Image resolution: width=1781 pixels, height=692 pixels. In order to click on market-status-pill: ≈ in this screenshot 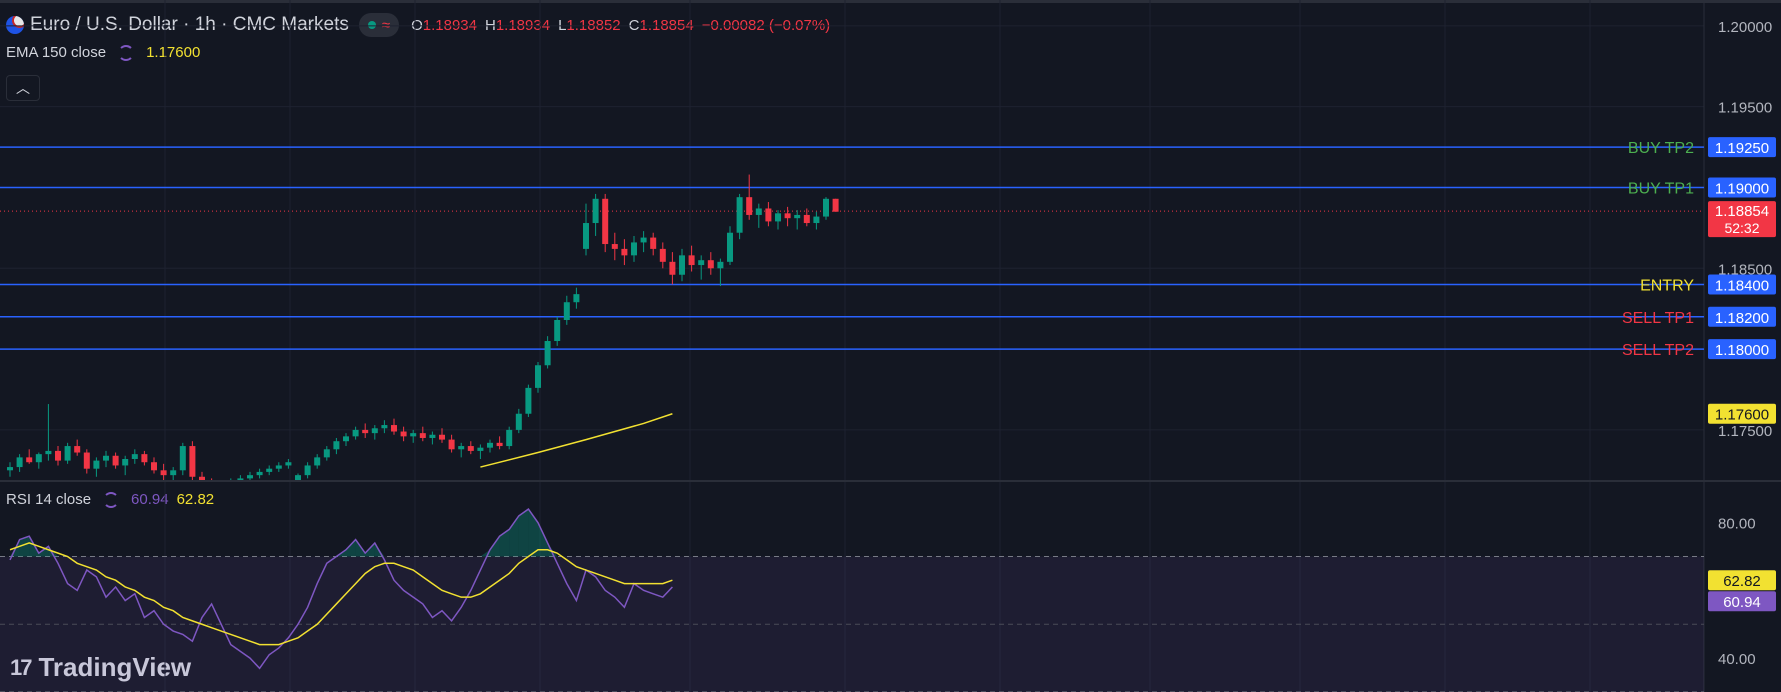, I will do `click(379, 25)`.